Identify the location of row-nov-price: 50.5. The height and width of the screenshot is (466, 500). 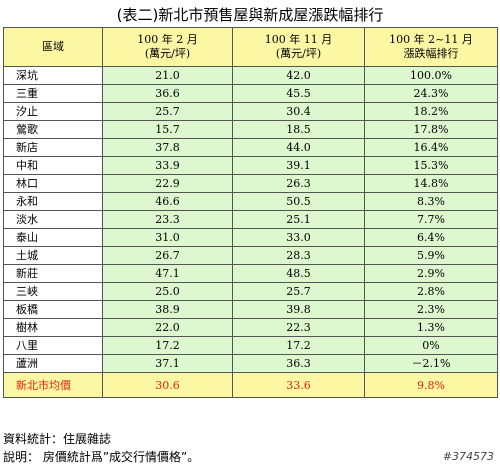
(298, 201).